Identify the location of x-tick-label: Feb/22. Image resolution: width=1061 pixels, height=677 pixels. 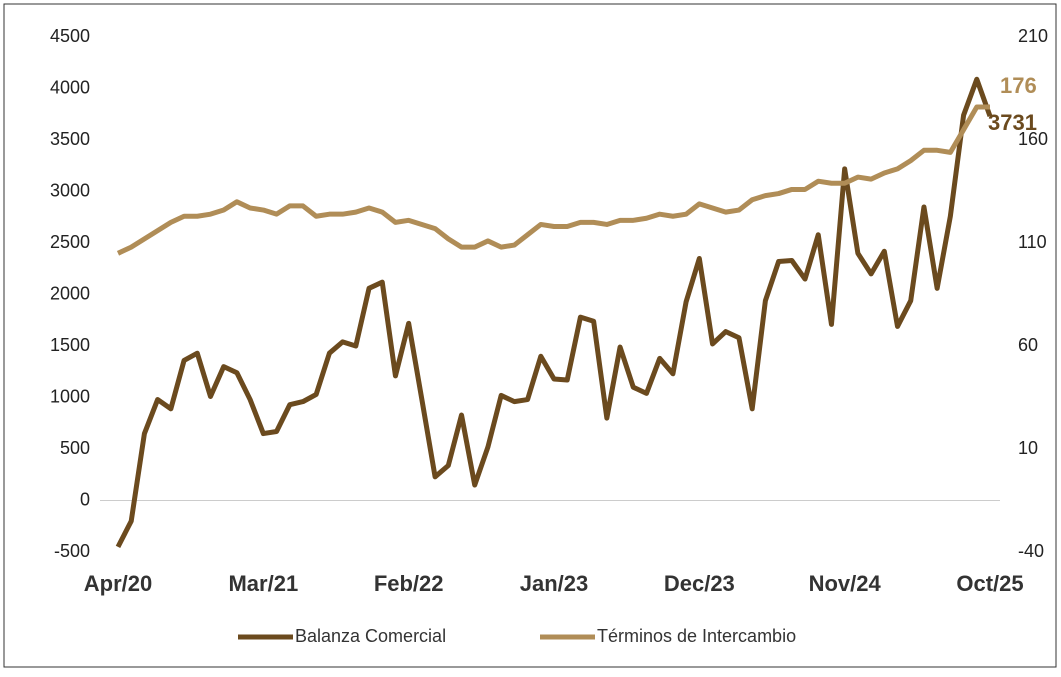
(409, 583).